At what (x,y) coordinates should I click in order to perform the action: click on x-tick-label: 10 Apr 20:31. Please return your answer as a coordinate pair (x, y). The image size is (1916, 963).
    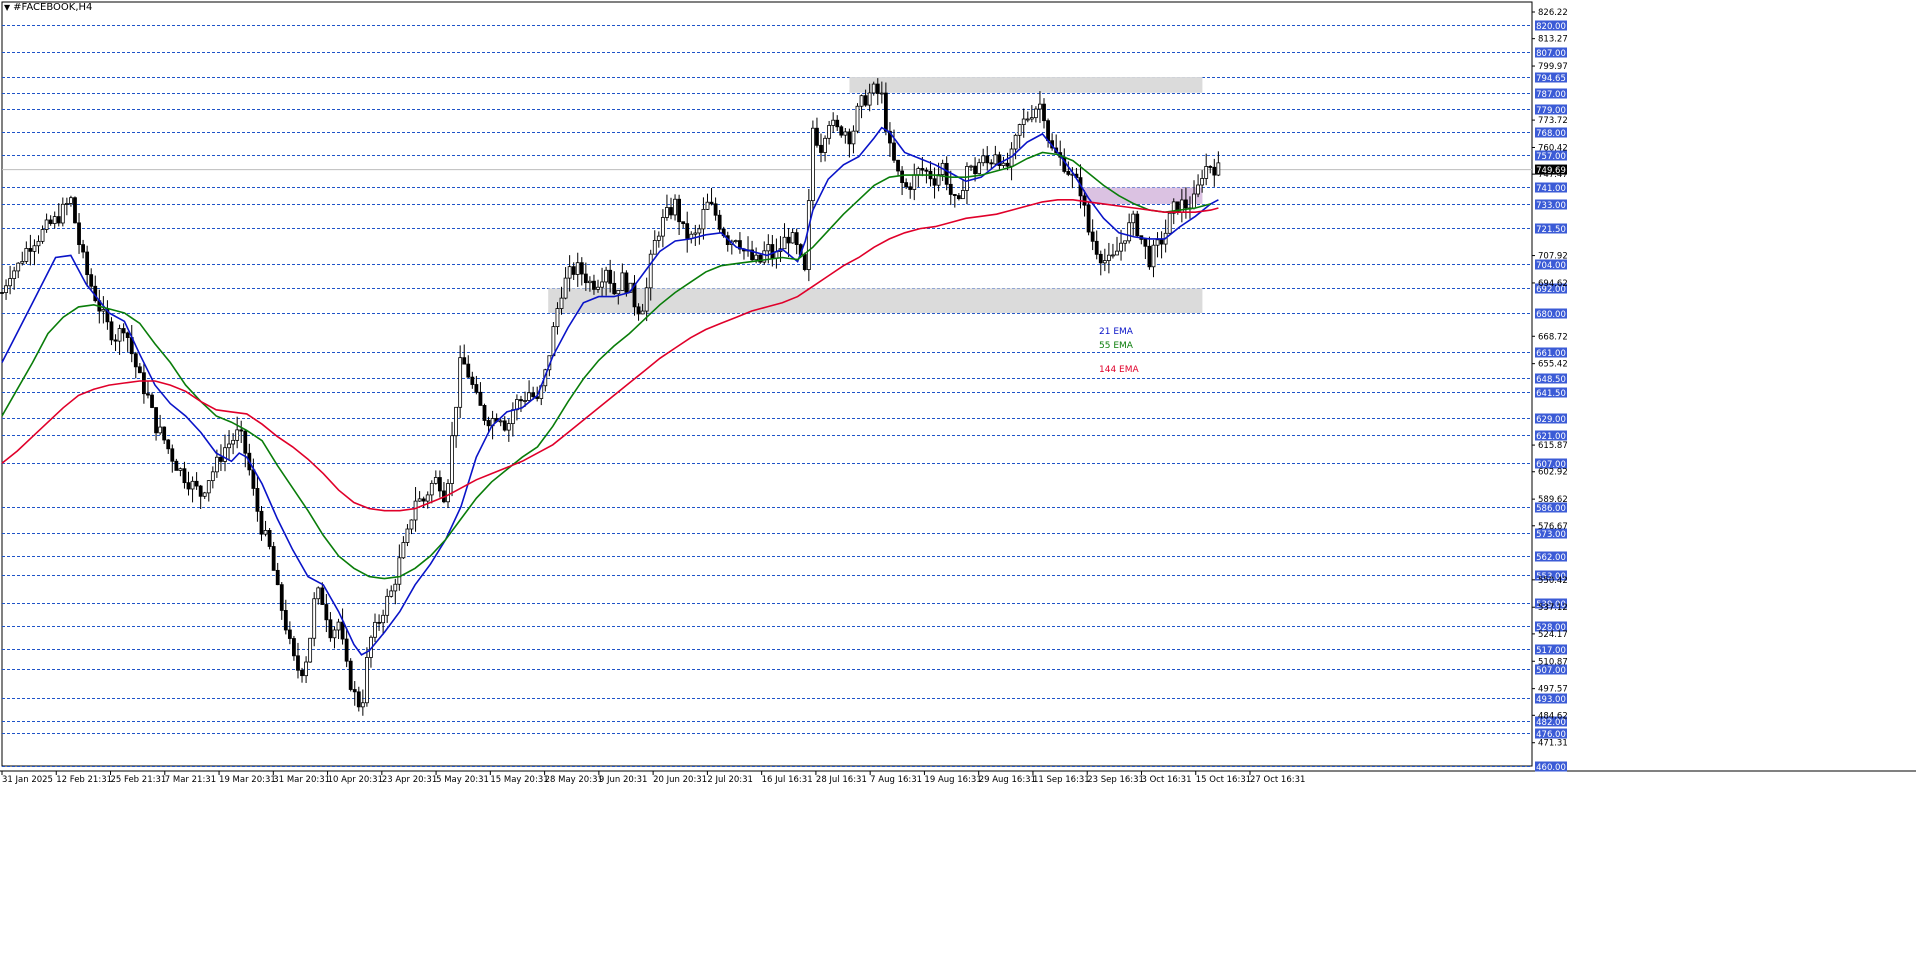
    Looking at the image, I should click on (355, 780).